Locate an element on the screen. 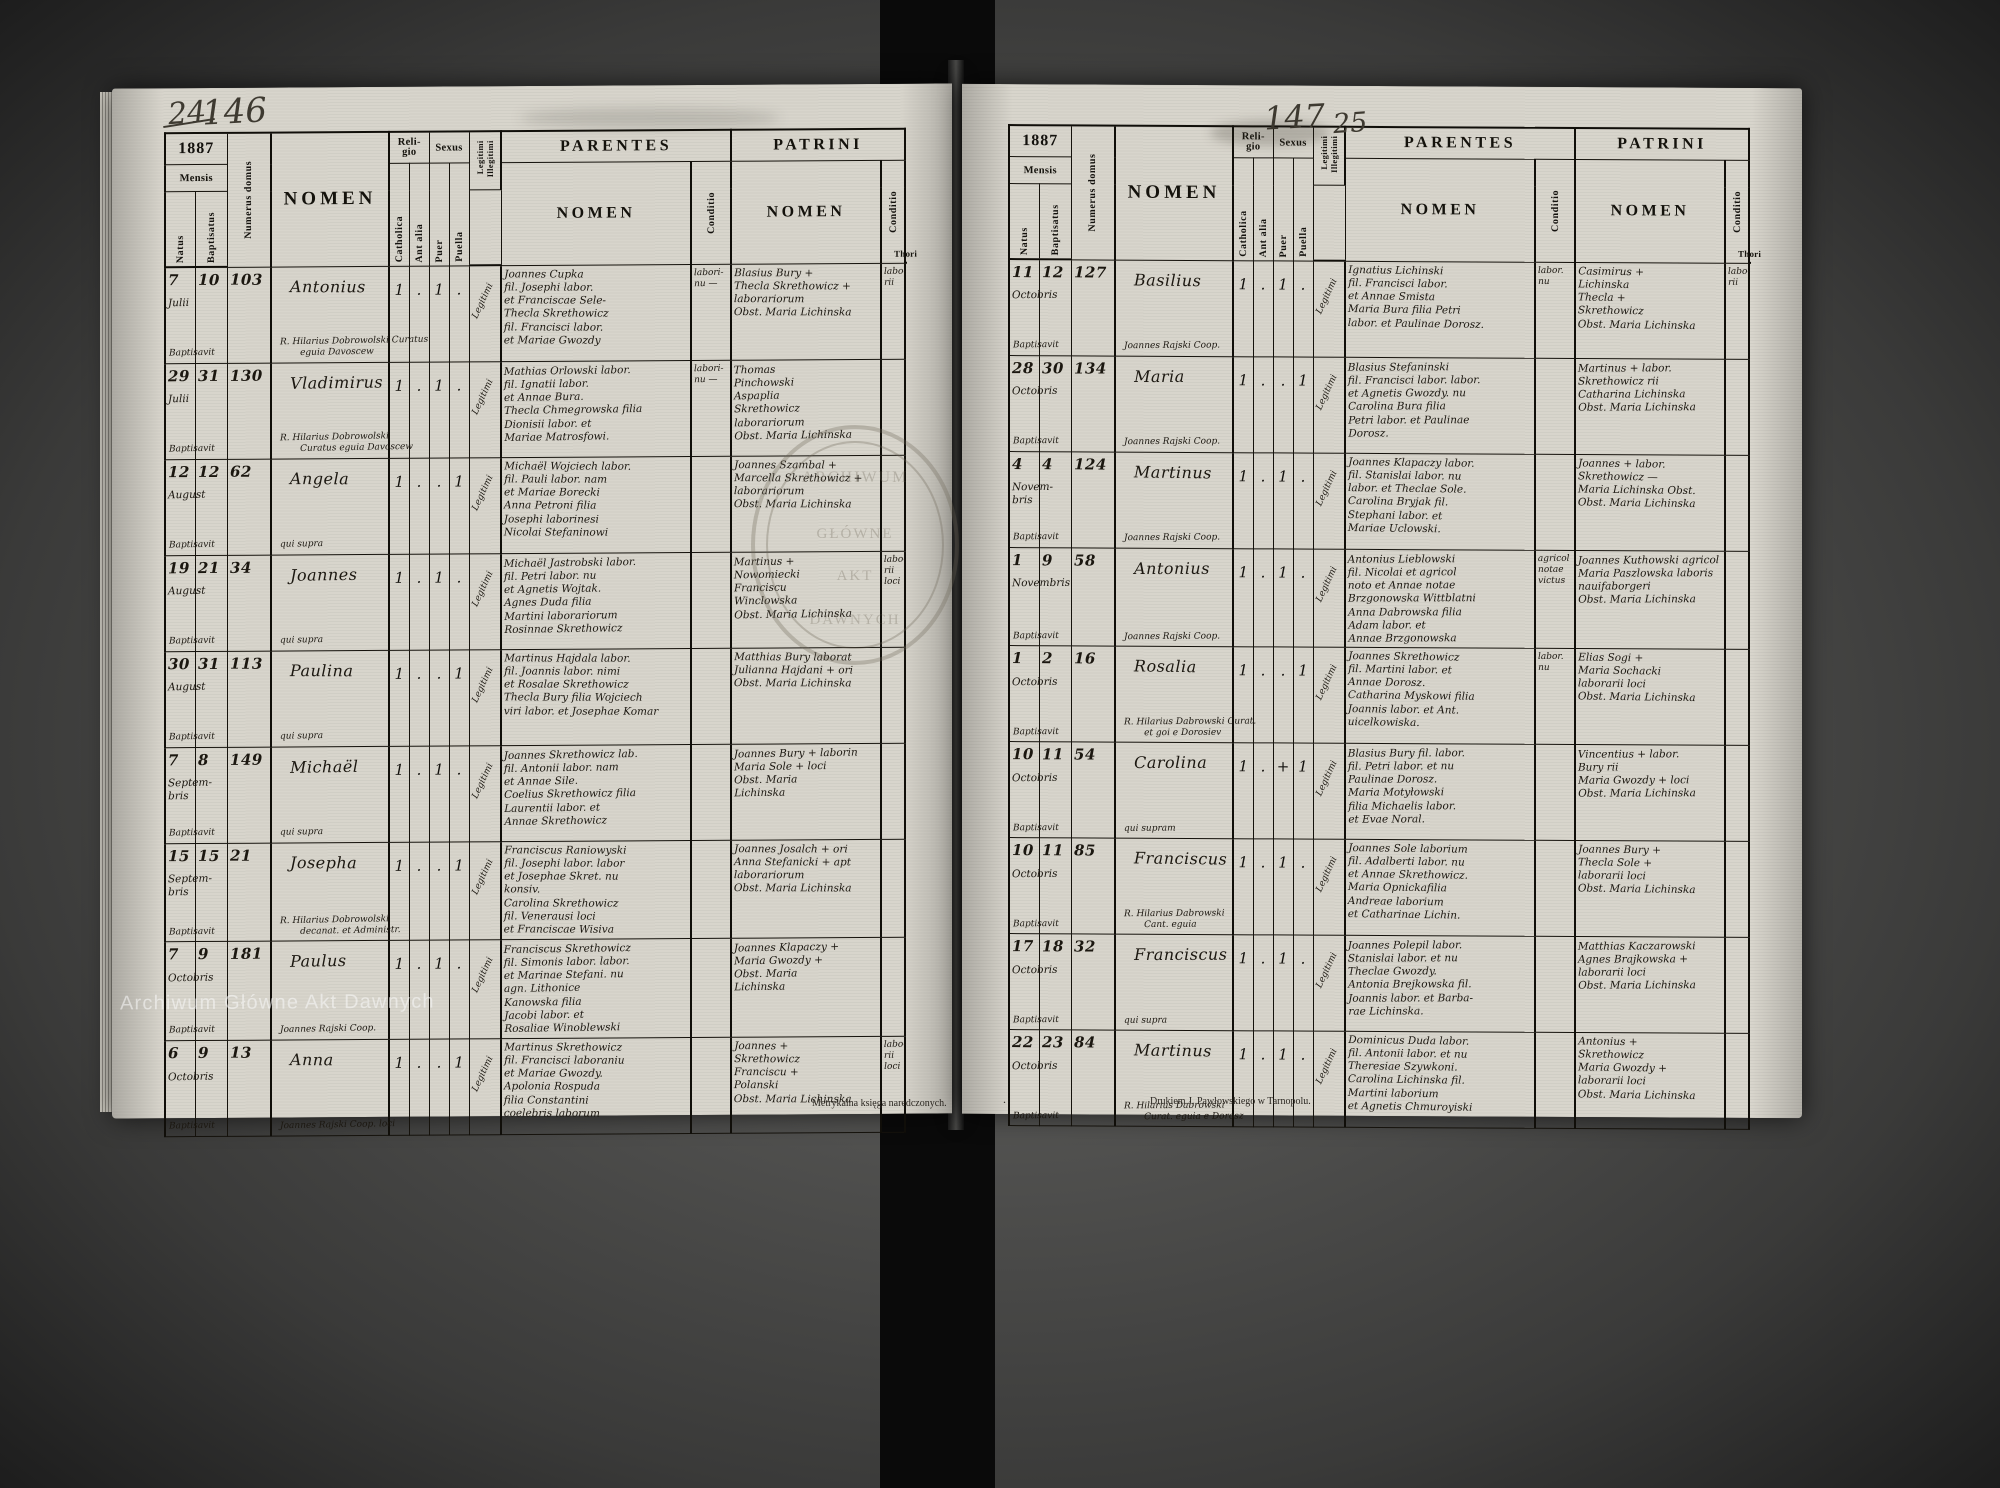 The height and width of the screenshot is (1488, 2000). col-nomen-parentes: NOMEN is located at coordinates (1440, 209).